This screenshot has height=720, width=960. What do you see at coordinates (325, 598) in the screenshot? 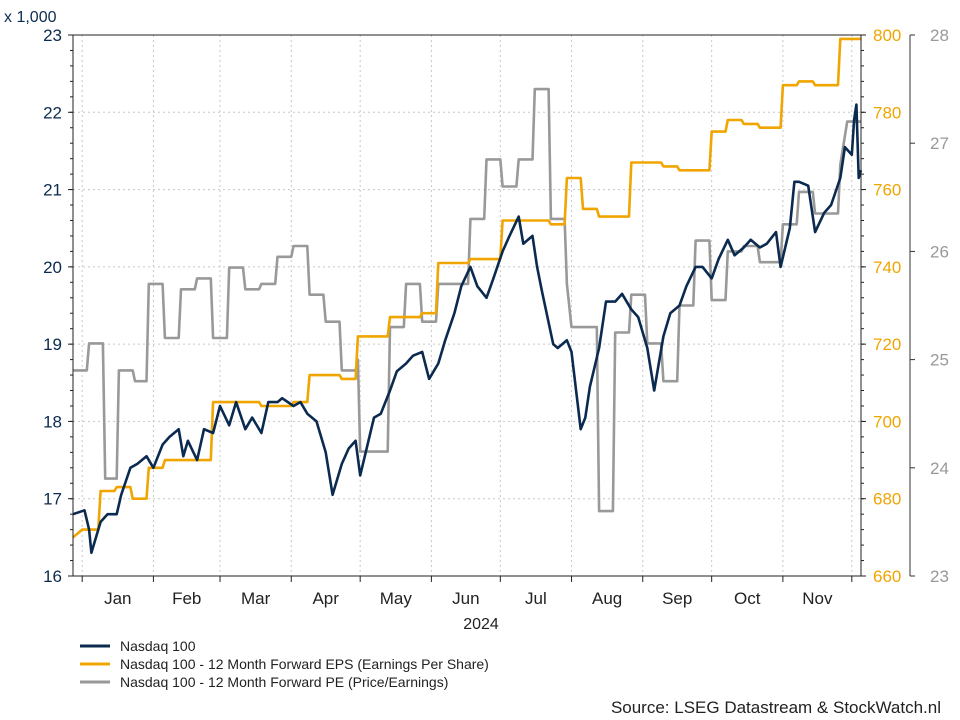
I see `x-axis-month-label: Apr` at bounding box center [325, 598].